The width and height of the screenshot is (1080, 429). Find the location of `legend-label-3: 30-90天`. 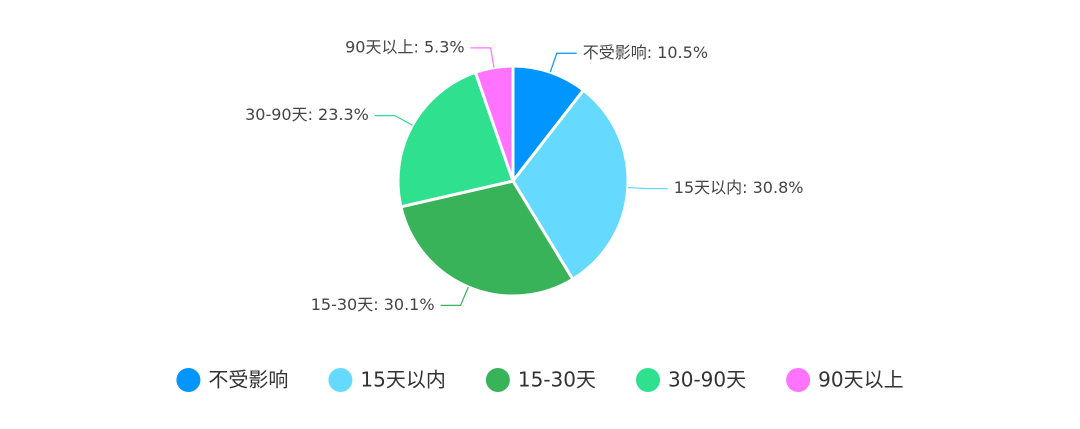

legend-label-3: 30-90天 is located at coordinates (707, 380).